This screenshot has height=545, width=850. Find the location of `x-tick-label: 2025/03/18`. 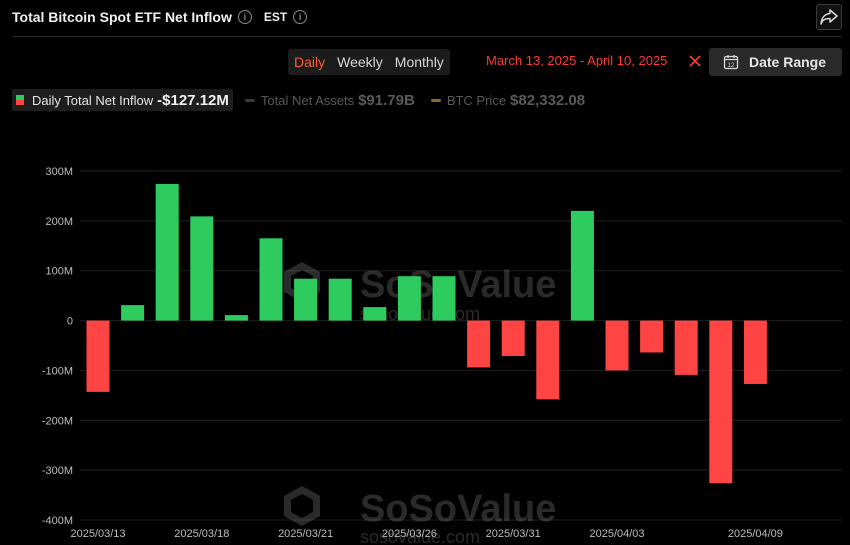

x-tick-label: 2025/03/18 is located at coordinates (201, 534).